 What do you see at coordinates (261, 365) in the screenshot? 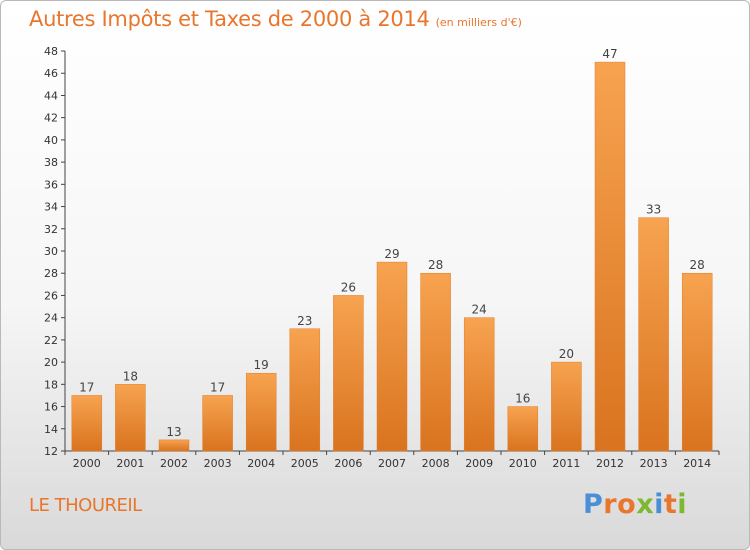
I see `data-label-2004: 19` at bounding box center [261, 365].